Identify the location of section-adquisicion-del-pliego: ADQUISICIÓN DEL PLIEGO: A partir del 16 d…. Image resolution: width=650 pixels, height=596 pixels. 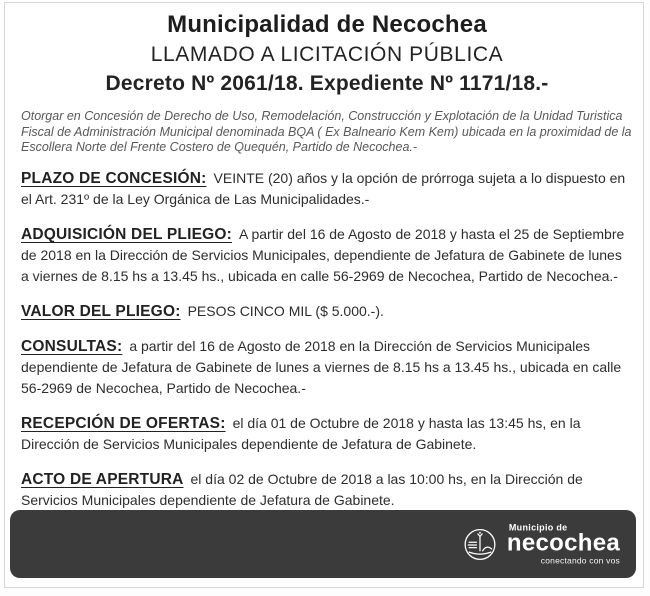
(327, 255).